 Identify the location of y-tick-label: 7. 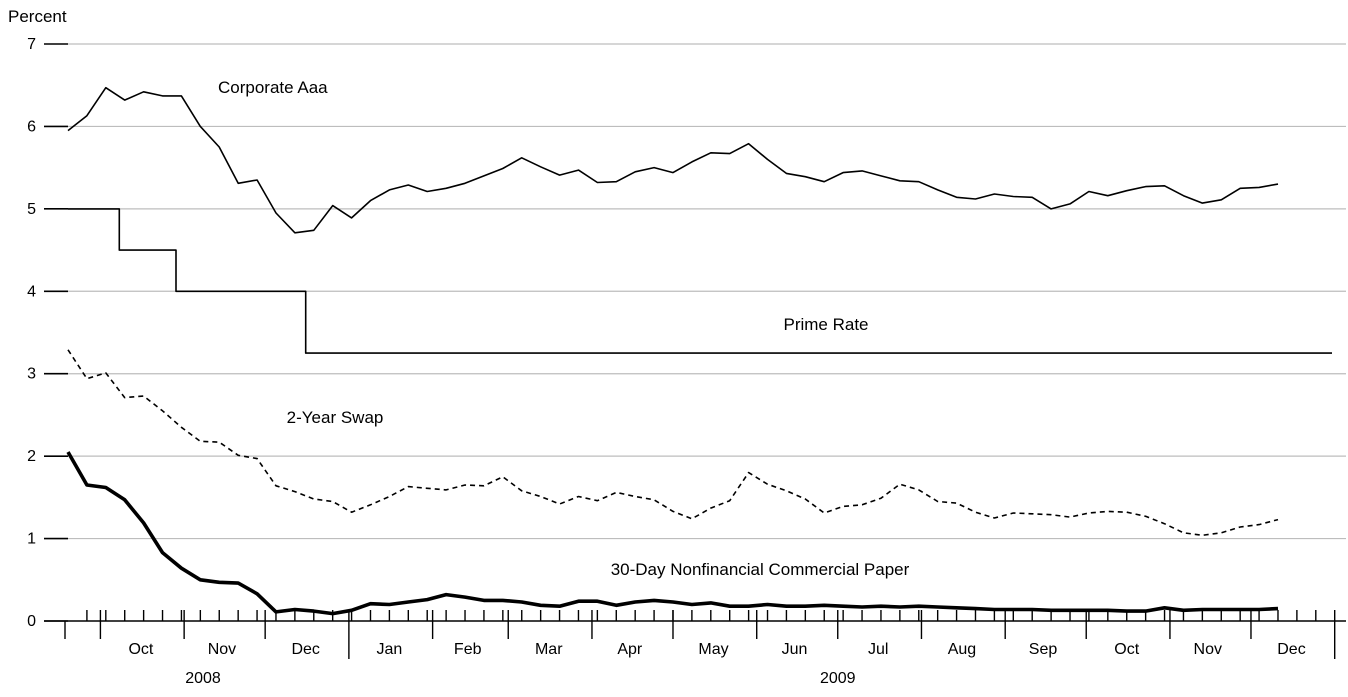
(31, 44).